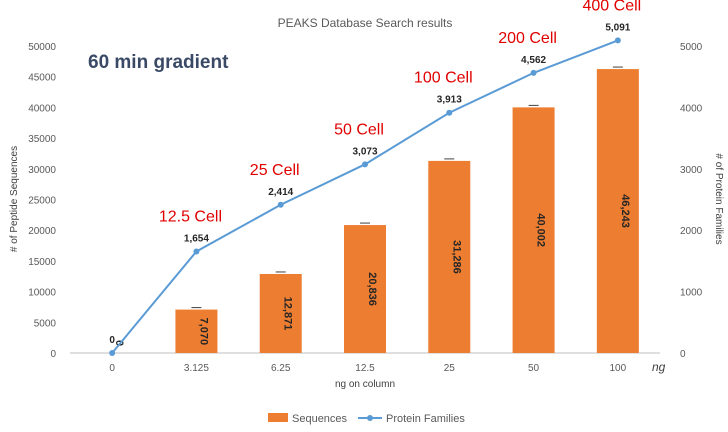 This screenshot has width=728, height=432. I want to click on line-data-label: 5,091, so click(617, 27).